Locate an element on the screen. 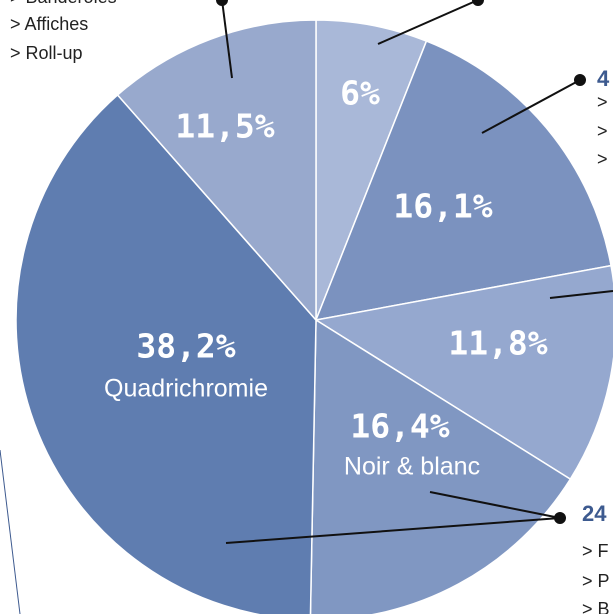 The image size is (613, 614). annotation: > B is located at coordinates (596, 606).